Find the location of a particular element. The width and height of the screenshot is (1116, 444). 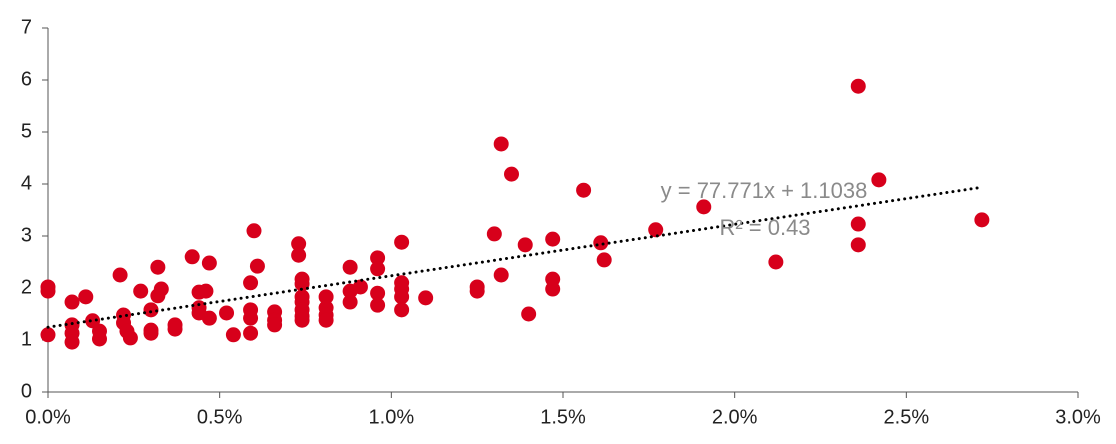

y-tick-label: 5 is located at coordinates (26, 131).